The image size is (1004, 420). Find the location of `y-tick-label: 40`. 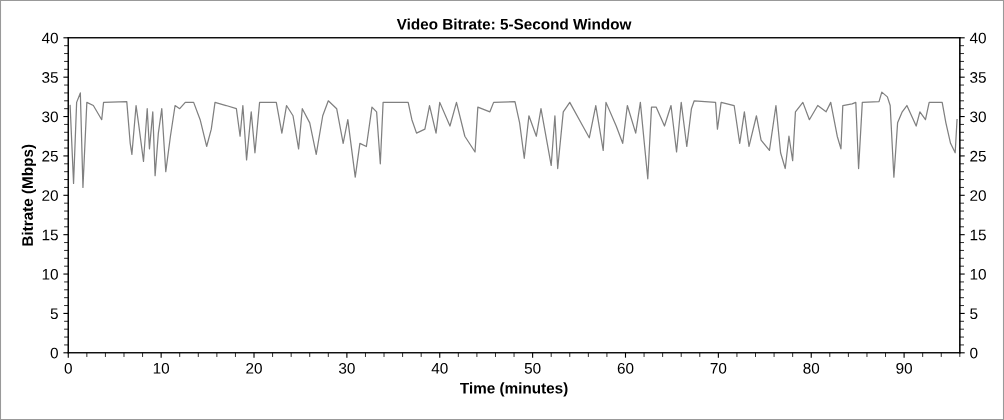

y-tick-label: 40 is located at coordinates (49, 38).